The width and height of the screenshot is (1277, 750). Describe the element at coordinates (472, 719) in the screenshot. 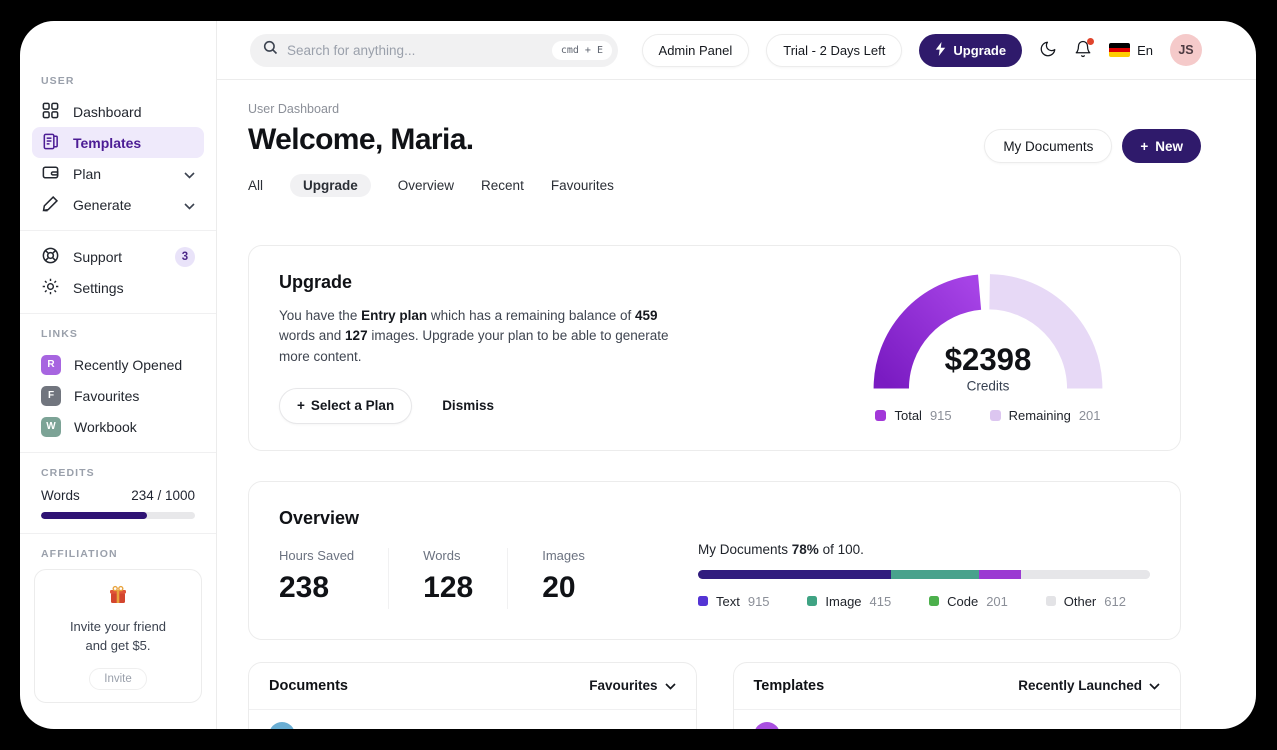

I see `document-list-item: Untitled Document in Workbook` at that location.